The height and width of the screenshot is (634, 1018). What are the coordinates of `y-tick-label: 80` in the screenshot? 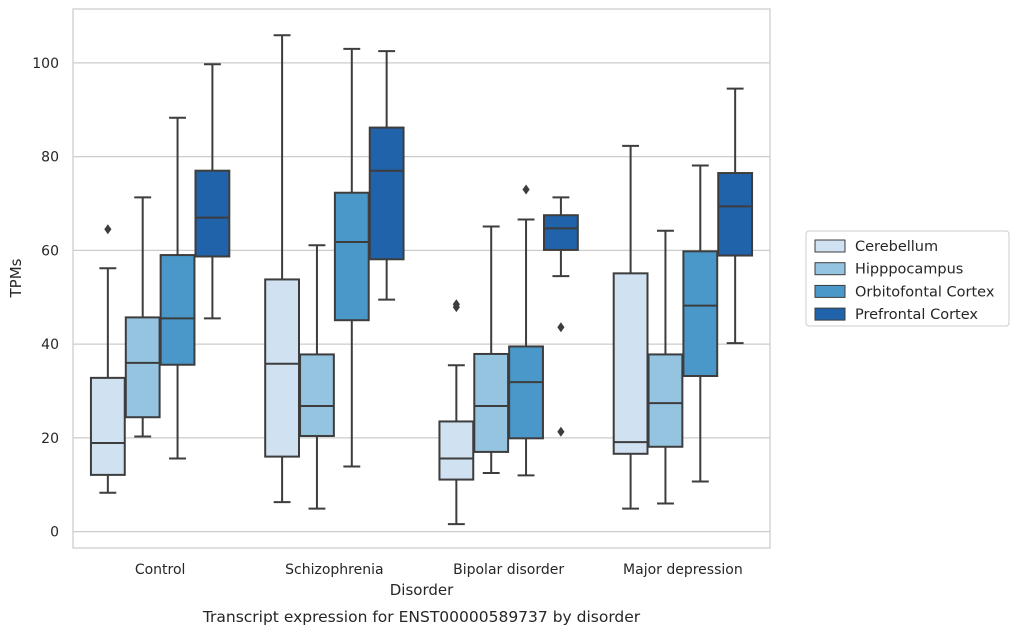 It's located at (50, 158).